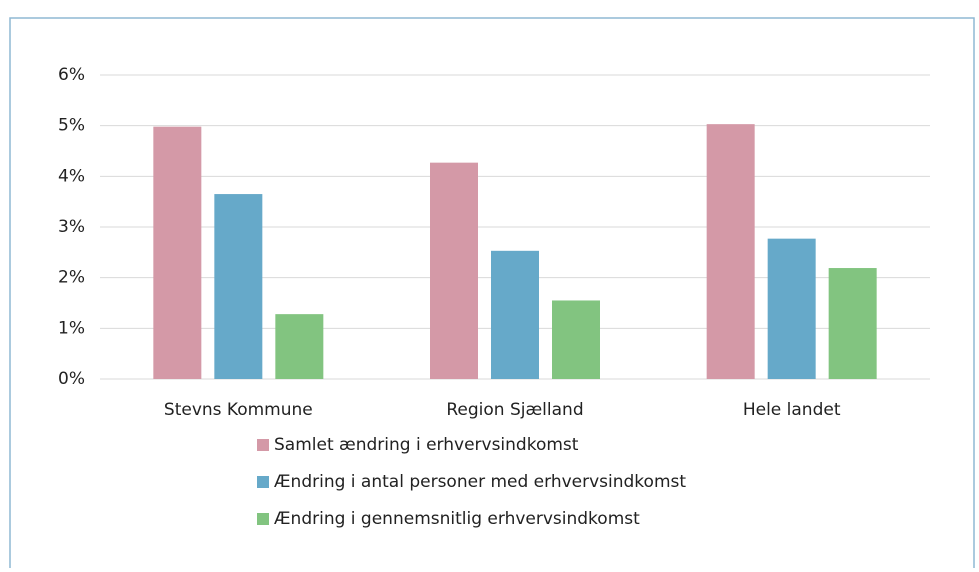  What do you see at coordinates (514, 410) in the screenshot?
I see `x-tick-label: Region Sjælland` at bounding box center [514, 410].